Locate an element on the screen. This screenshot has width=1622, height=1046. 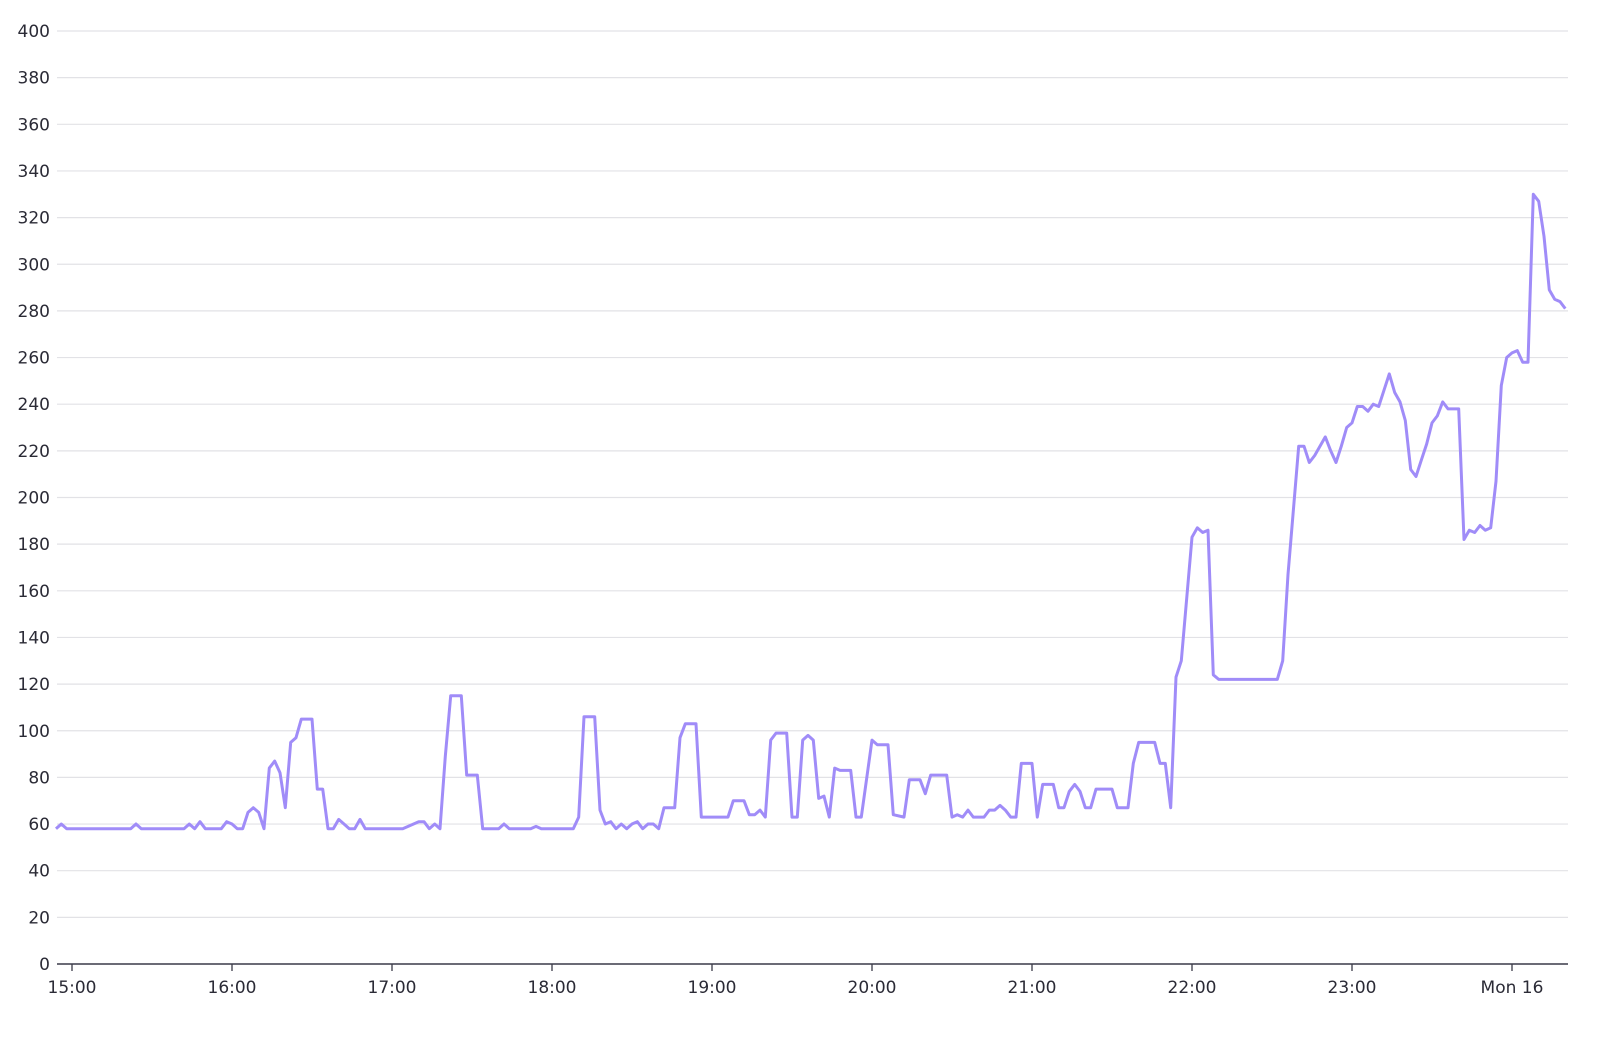
y-tick-label: 120 is located at coordinates (34, 685).